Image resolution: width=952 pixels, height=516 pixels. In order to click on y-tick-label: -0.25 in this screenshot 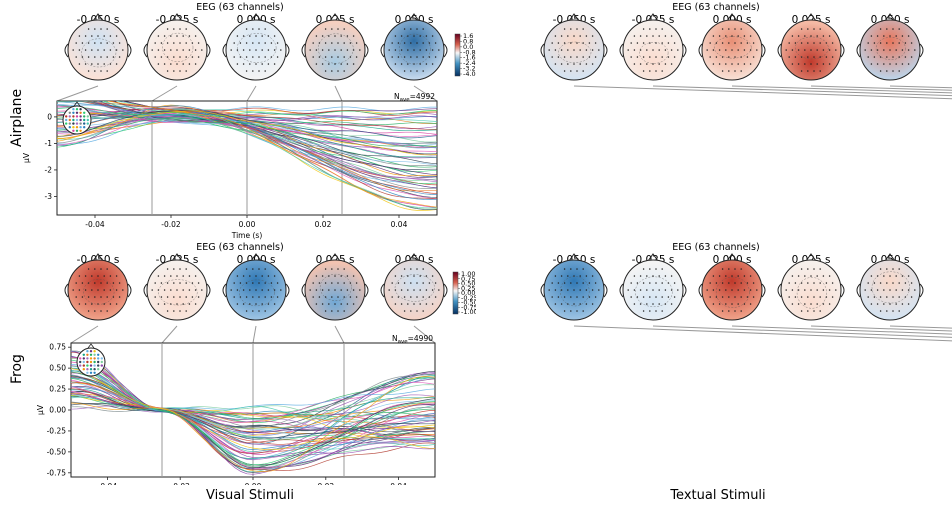, I will do `click(57, 430)`.